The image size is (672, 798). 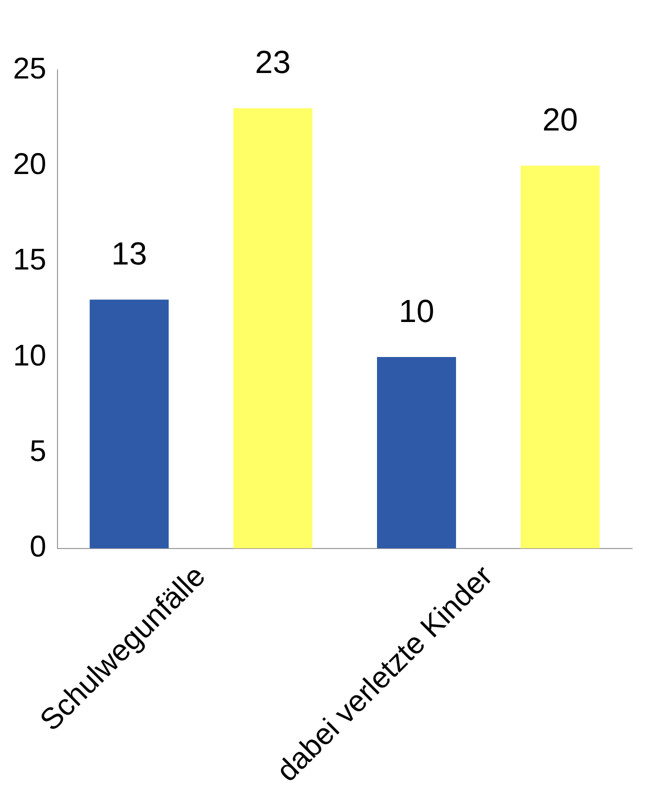 What do you see at coordinates (29, 355) in the screenshot?
I see `y-tick-label: 10` at bounding box center [29, 355].